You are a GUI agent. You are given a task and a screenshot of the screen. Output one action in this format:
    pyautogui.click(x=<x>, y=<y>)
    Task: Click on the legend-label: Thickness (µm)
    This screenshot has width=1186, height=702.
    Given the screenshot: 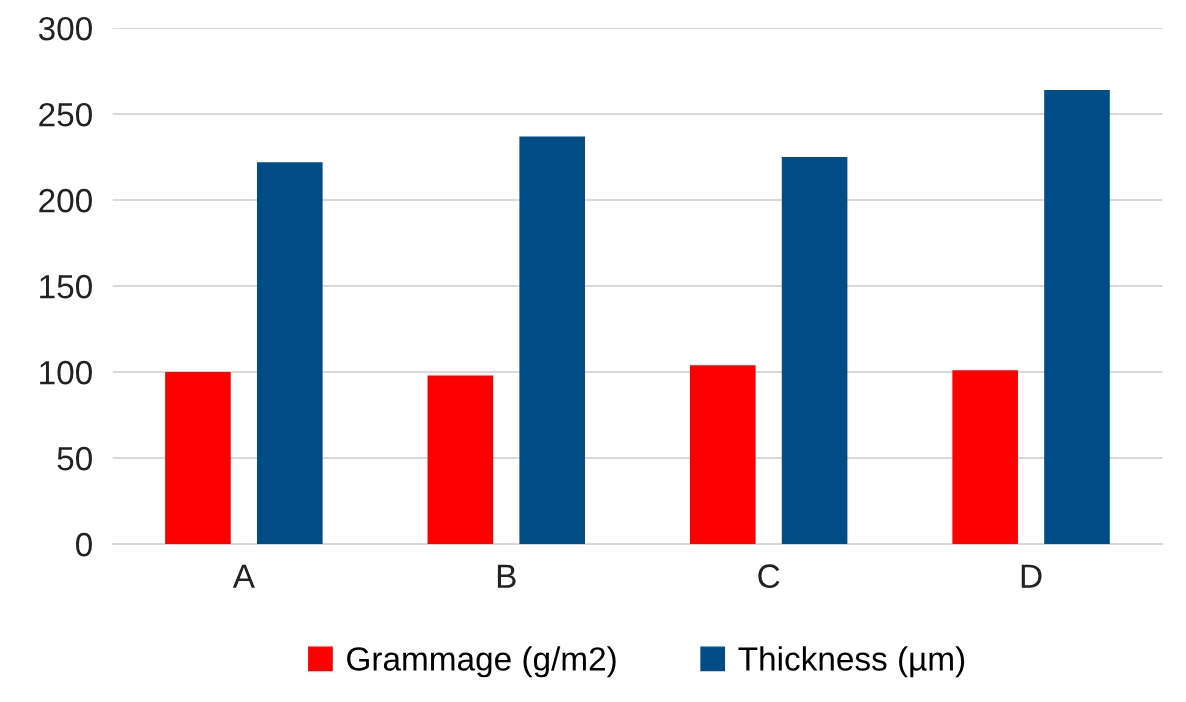 What is the action you would take?
    pyautogui.click(x=851, y=662)
    